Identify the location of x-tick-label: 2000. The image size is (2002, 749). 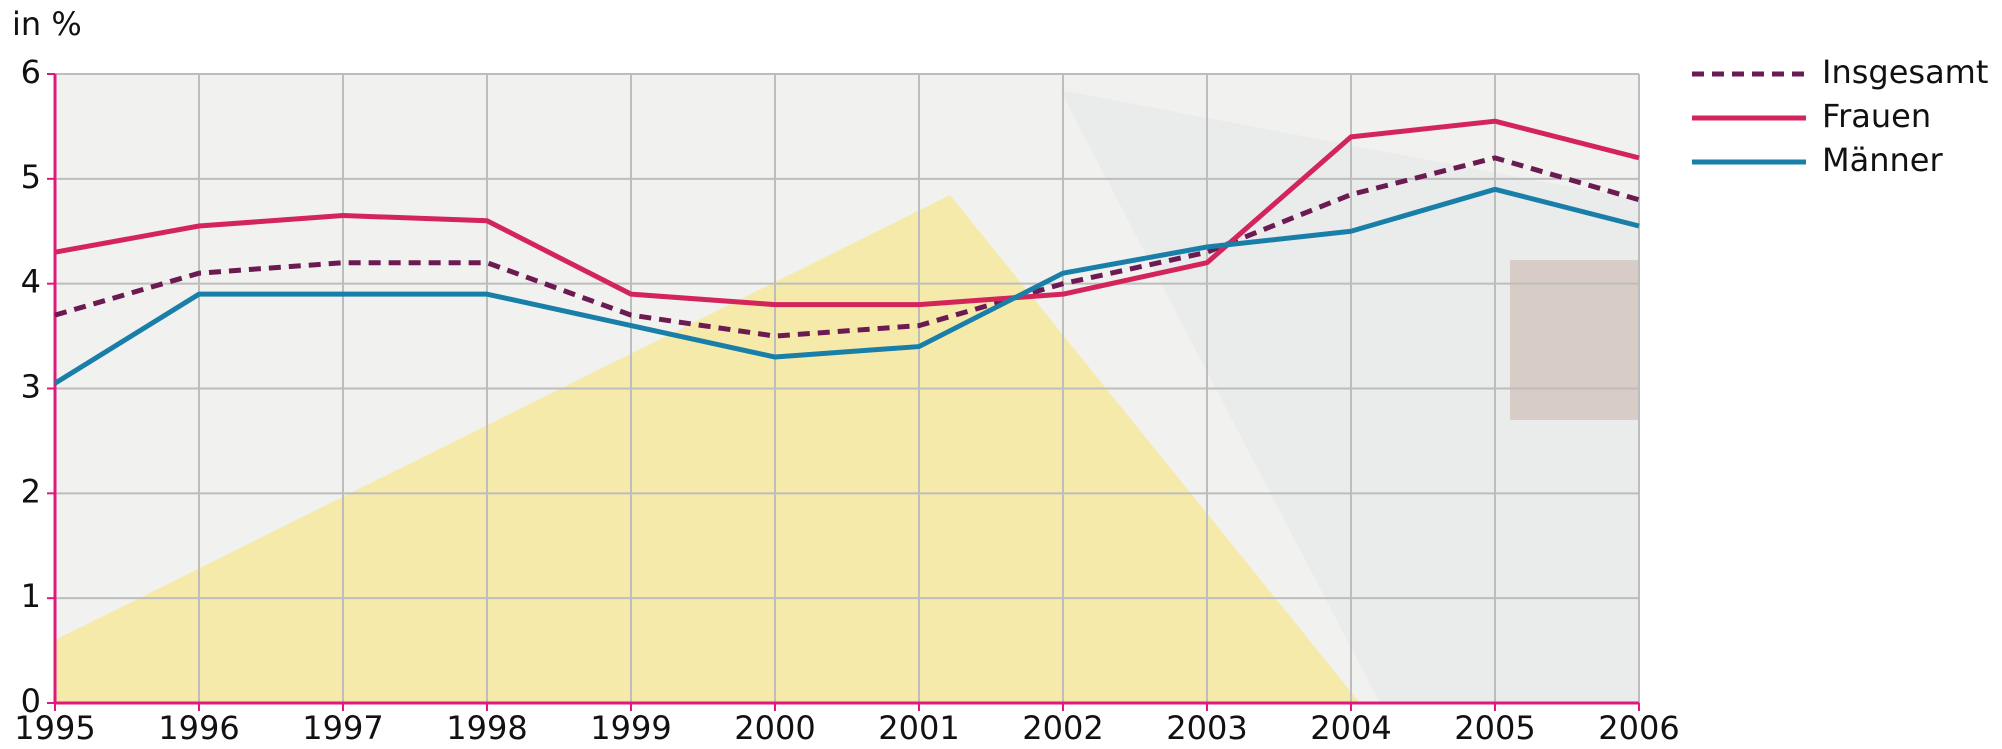
(774, 728).